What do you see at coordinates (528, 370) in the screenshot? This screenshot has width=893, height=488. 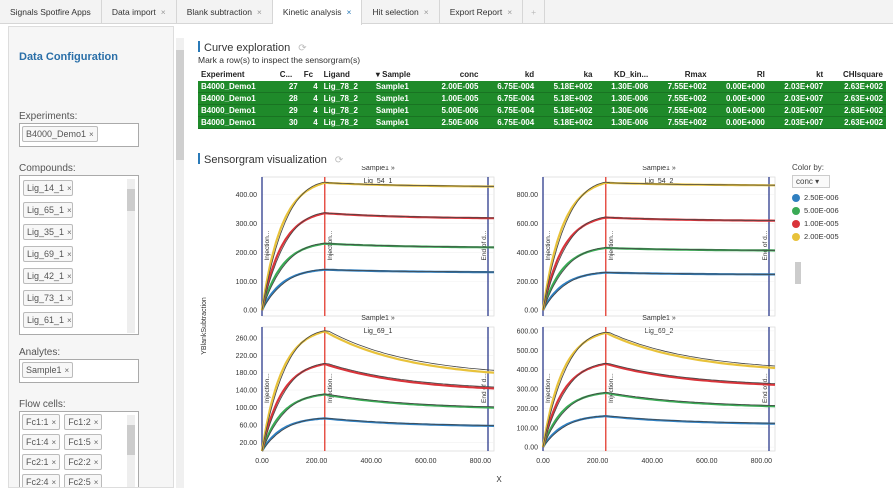 I see `y-tick-label: 400.00` at bounding box center [528, 370].